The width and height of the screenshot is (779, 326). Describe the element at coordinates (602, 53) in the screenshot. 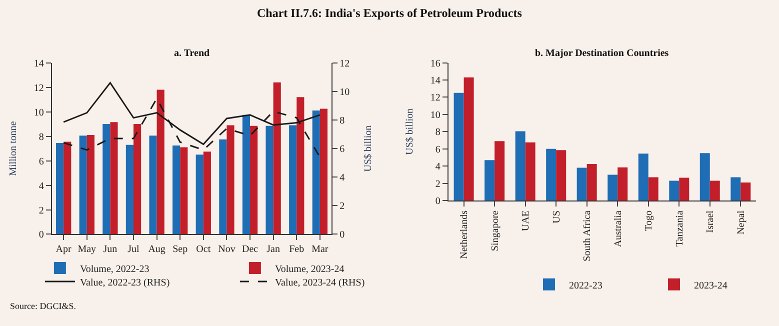

I see `chart-subtitle: b. Major Destination Countries` at that location.